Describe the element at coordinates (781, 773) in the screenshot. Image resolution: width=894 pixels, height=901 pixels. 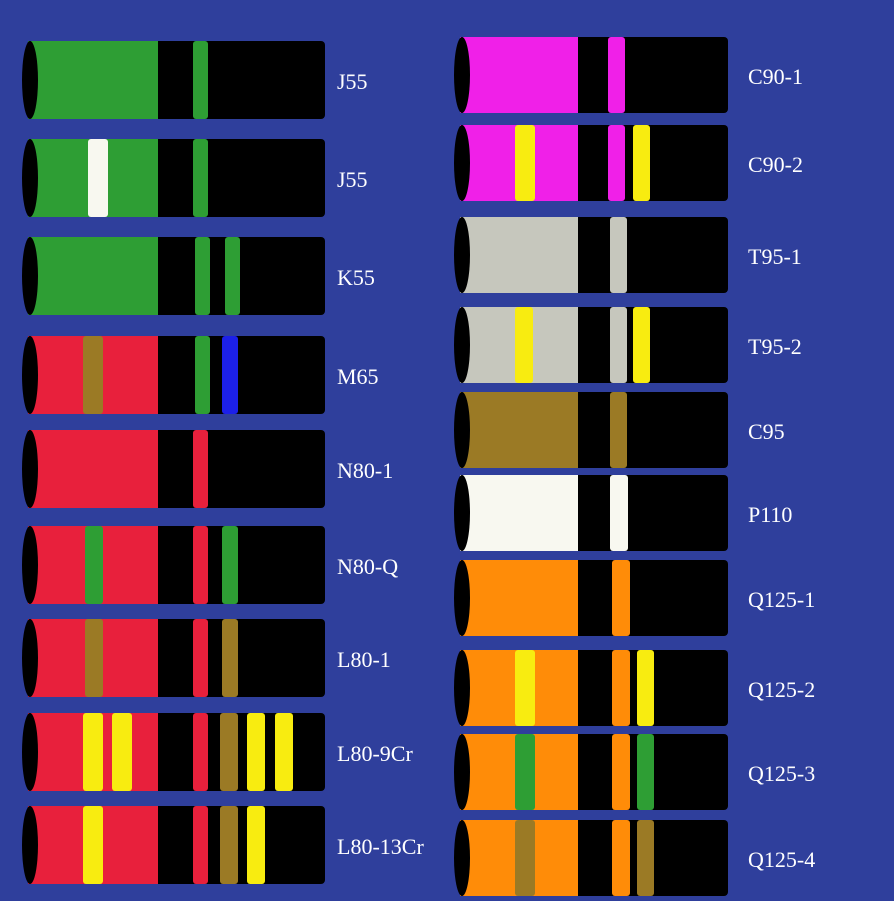
I see `grade-label: Q125-3` at that location.